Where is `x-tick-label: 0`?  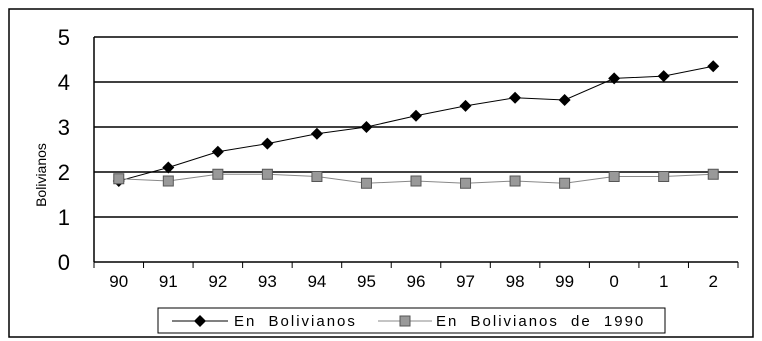
x-tick-label: 0 is located at coordinates (613, 281).